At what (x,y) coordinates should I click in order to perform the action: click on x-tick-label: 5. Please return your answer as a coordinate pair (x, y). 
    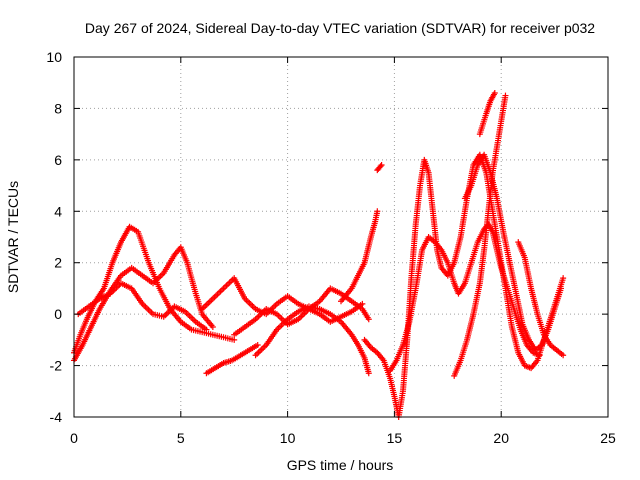
    Looking at the image, I should click on (181, 438).